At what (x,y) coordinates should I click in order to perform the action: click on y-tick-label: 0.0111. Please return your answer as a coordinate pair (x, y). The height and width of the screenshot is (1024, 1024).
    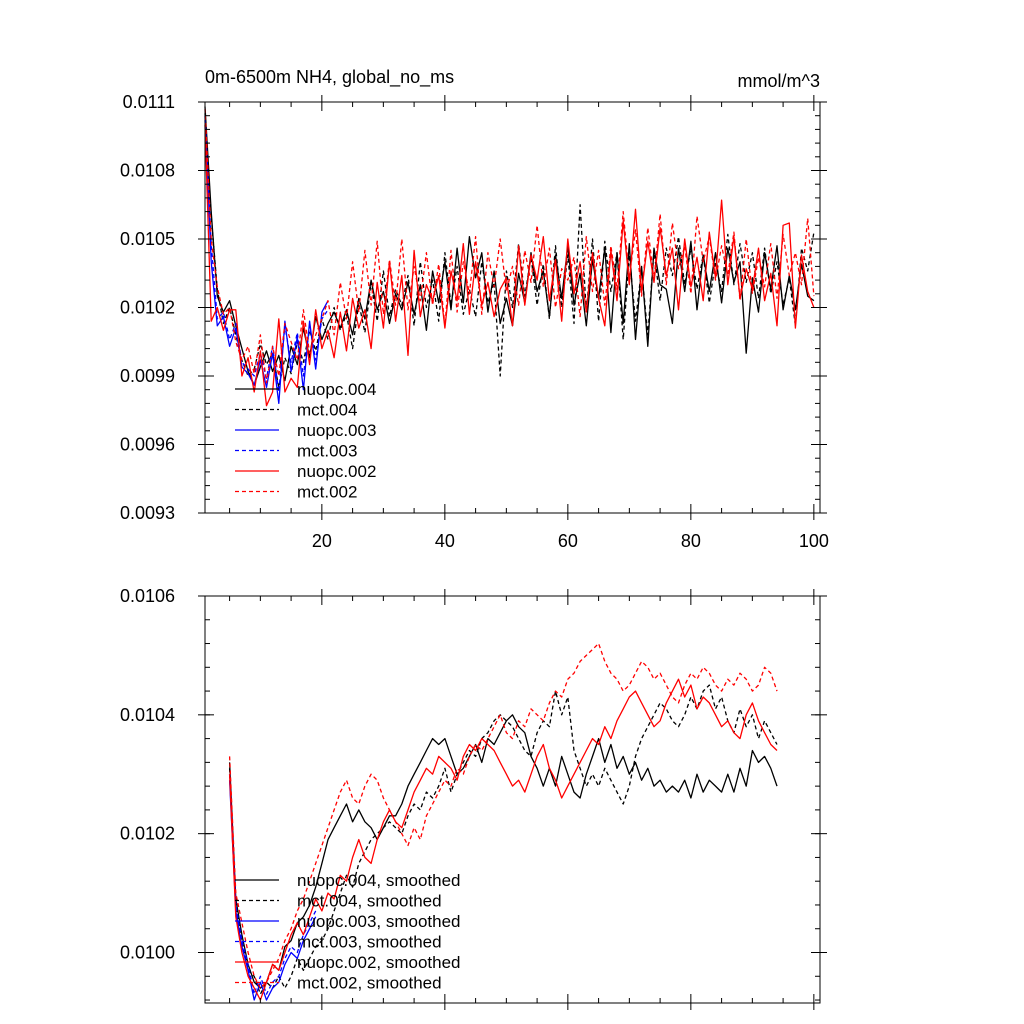
    Looking at the image, I should click on (149, 102).